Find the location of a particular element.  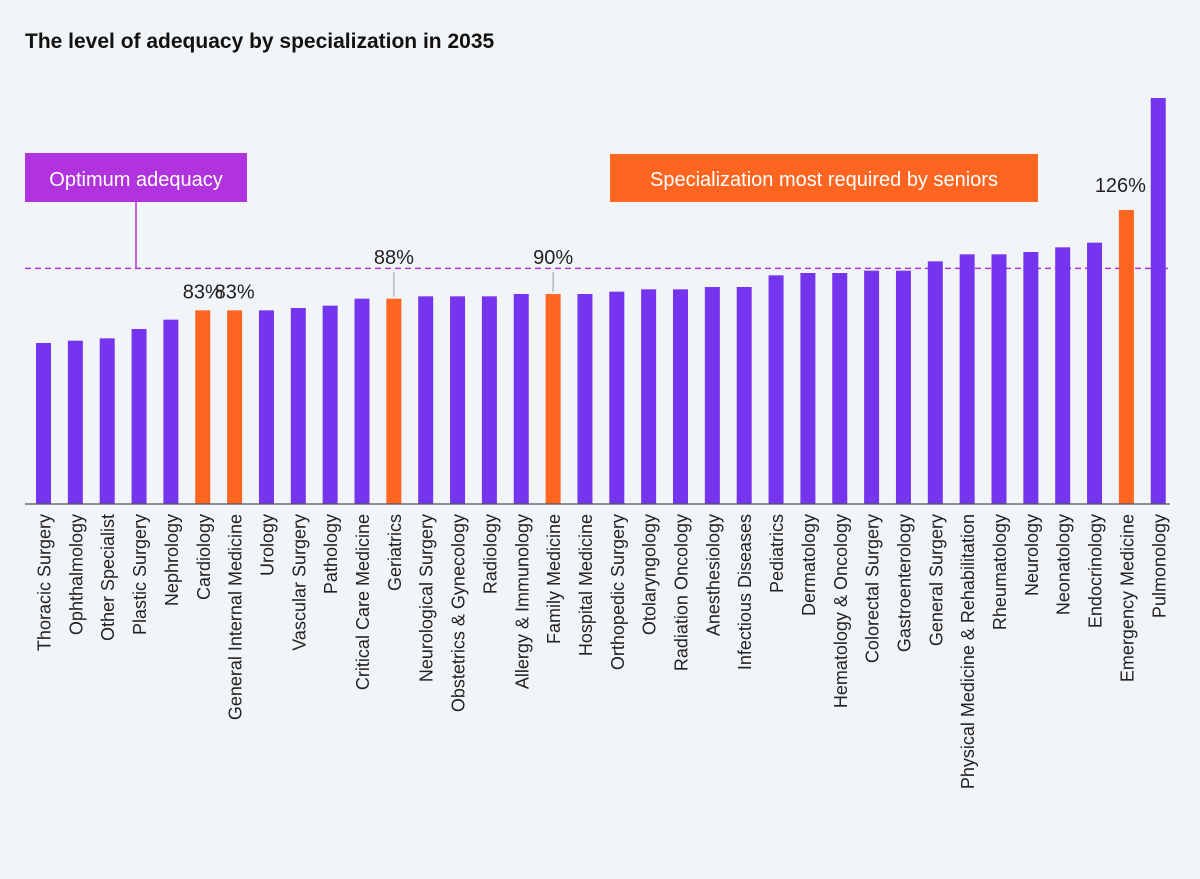

optimum-box is located at coordinates (136, 177).